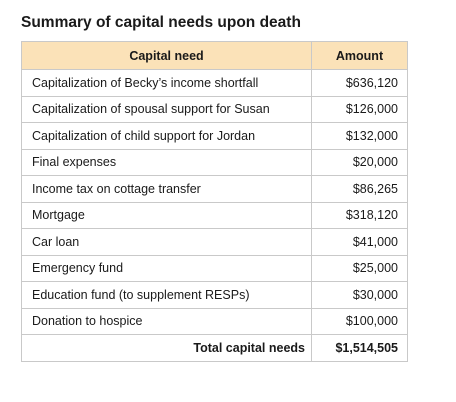  Describe the element at coordinates (166, 189) in the screenshot. I see `capital-need-cell: Income tax on cottage transfer` at that location.